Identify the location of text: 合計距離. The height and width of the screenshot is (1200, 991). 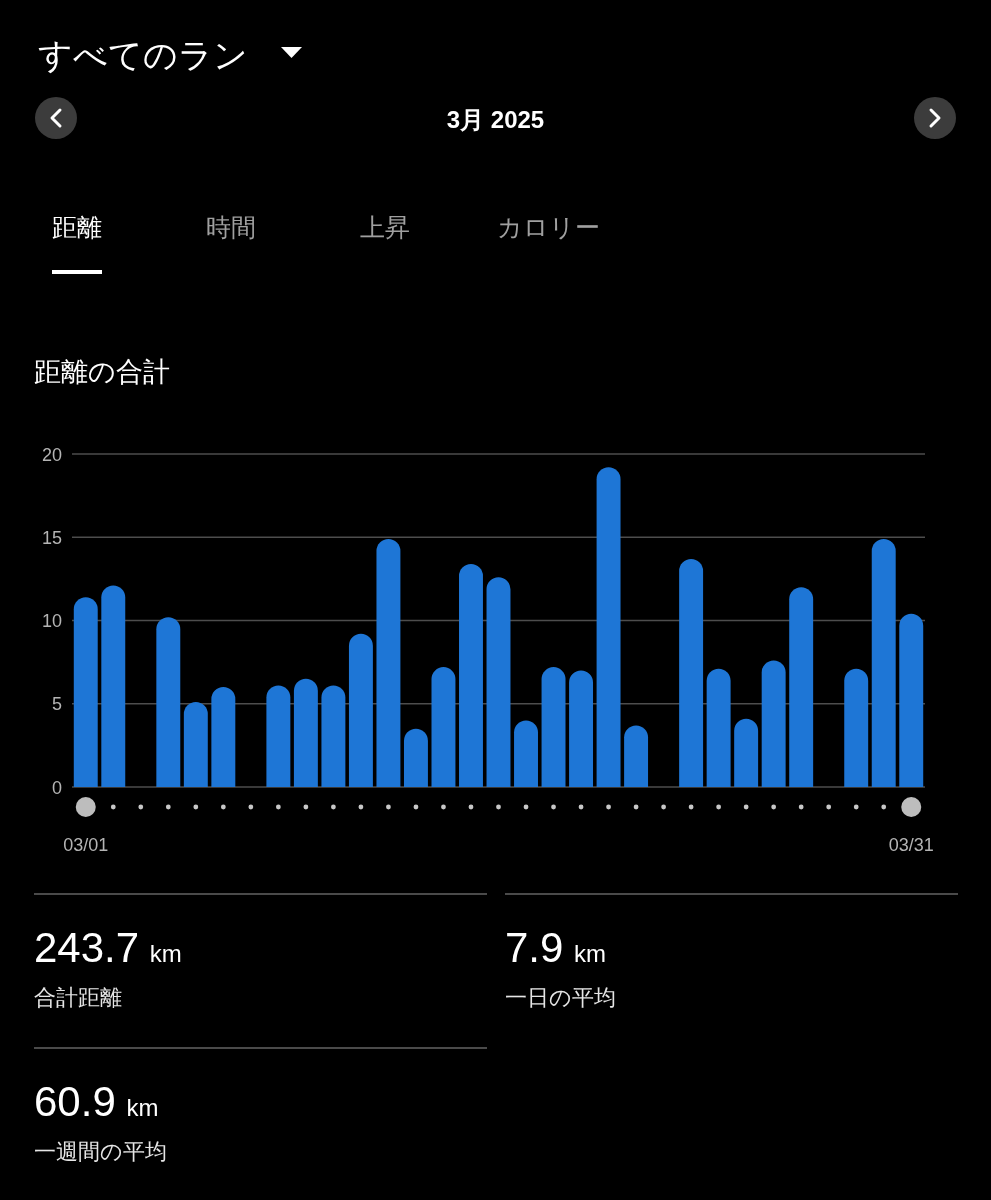
(78, 997).